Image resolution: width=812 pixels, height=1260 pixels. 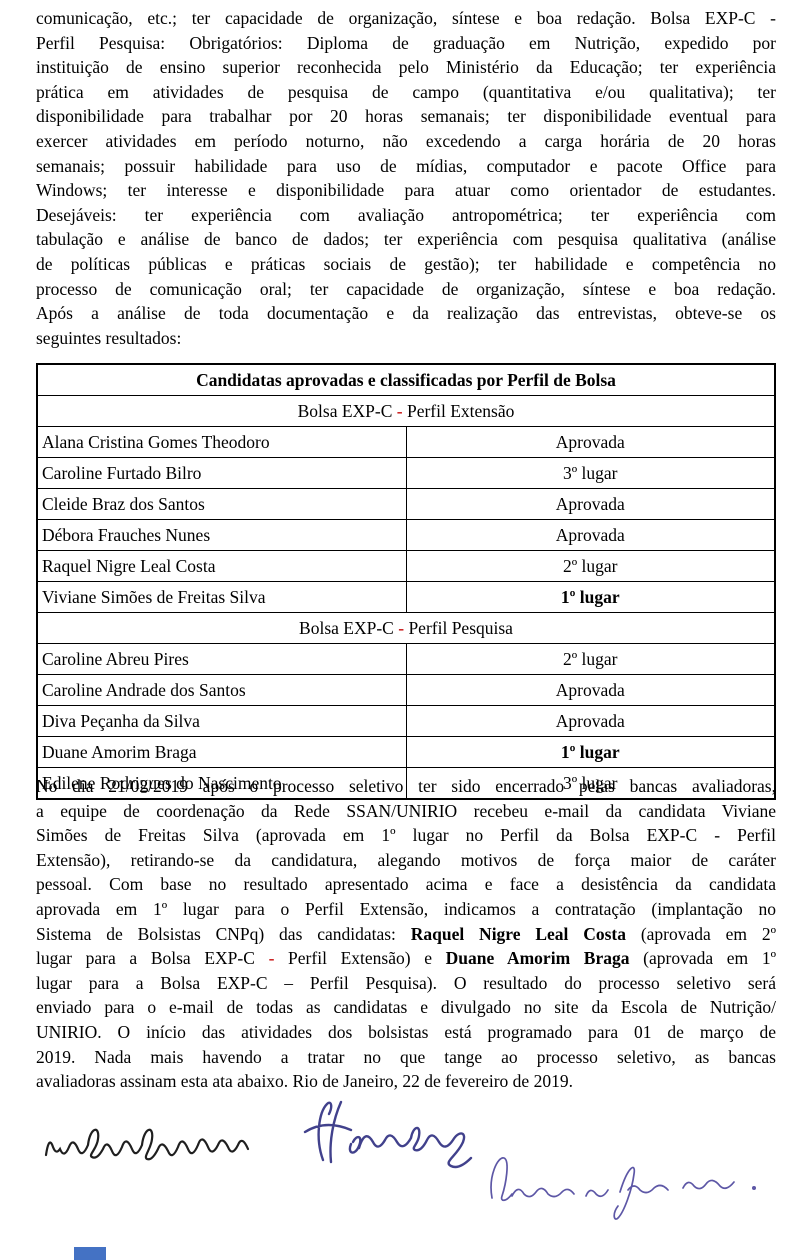 I want to click on candidate-name: Caroline Furtado Bilro, so click(x=221, y=473).